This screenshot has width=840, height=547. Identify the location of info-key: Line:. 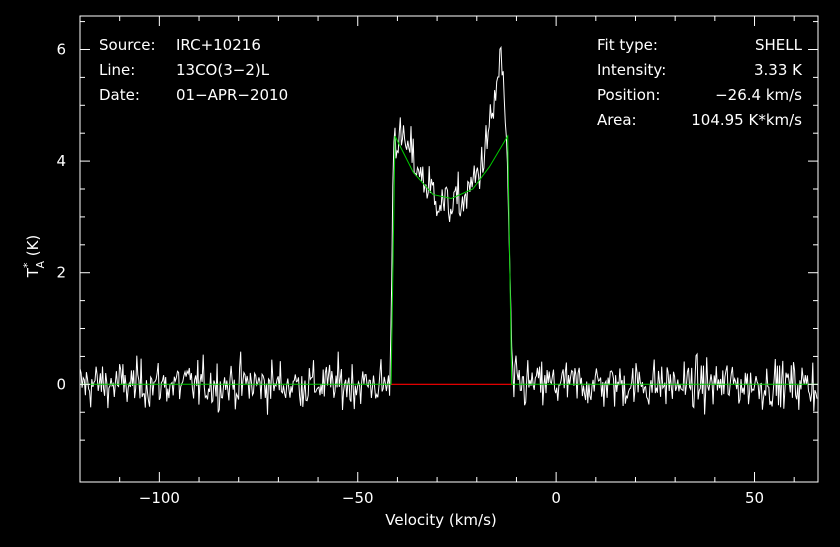
(117, 70).